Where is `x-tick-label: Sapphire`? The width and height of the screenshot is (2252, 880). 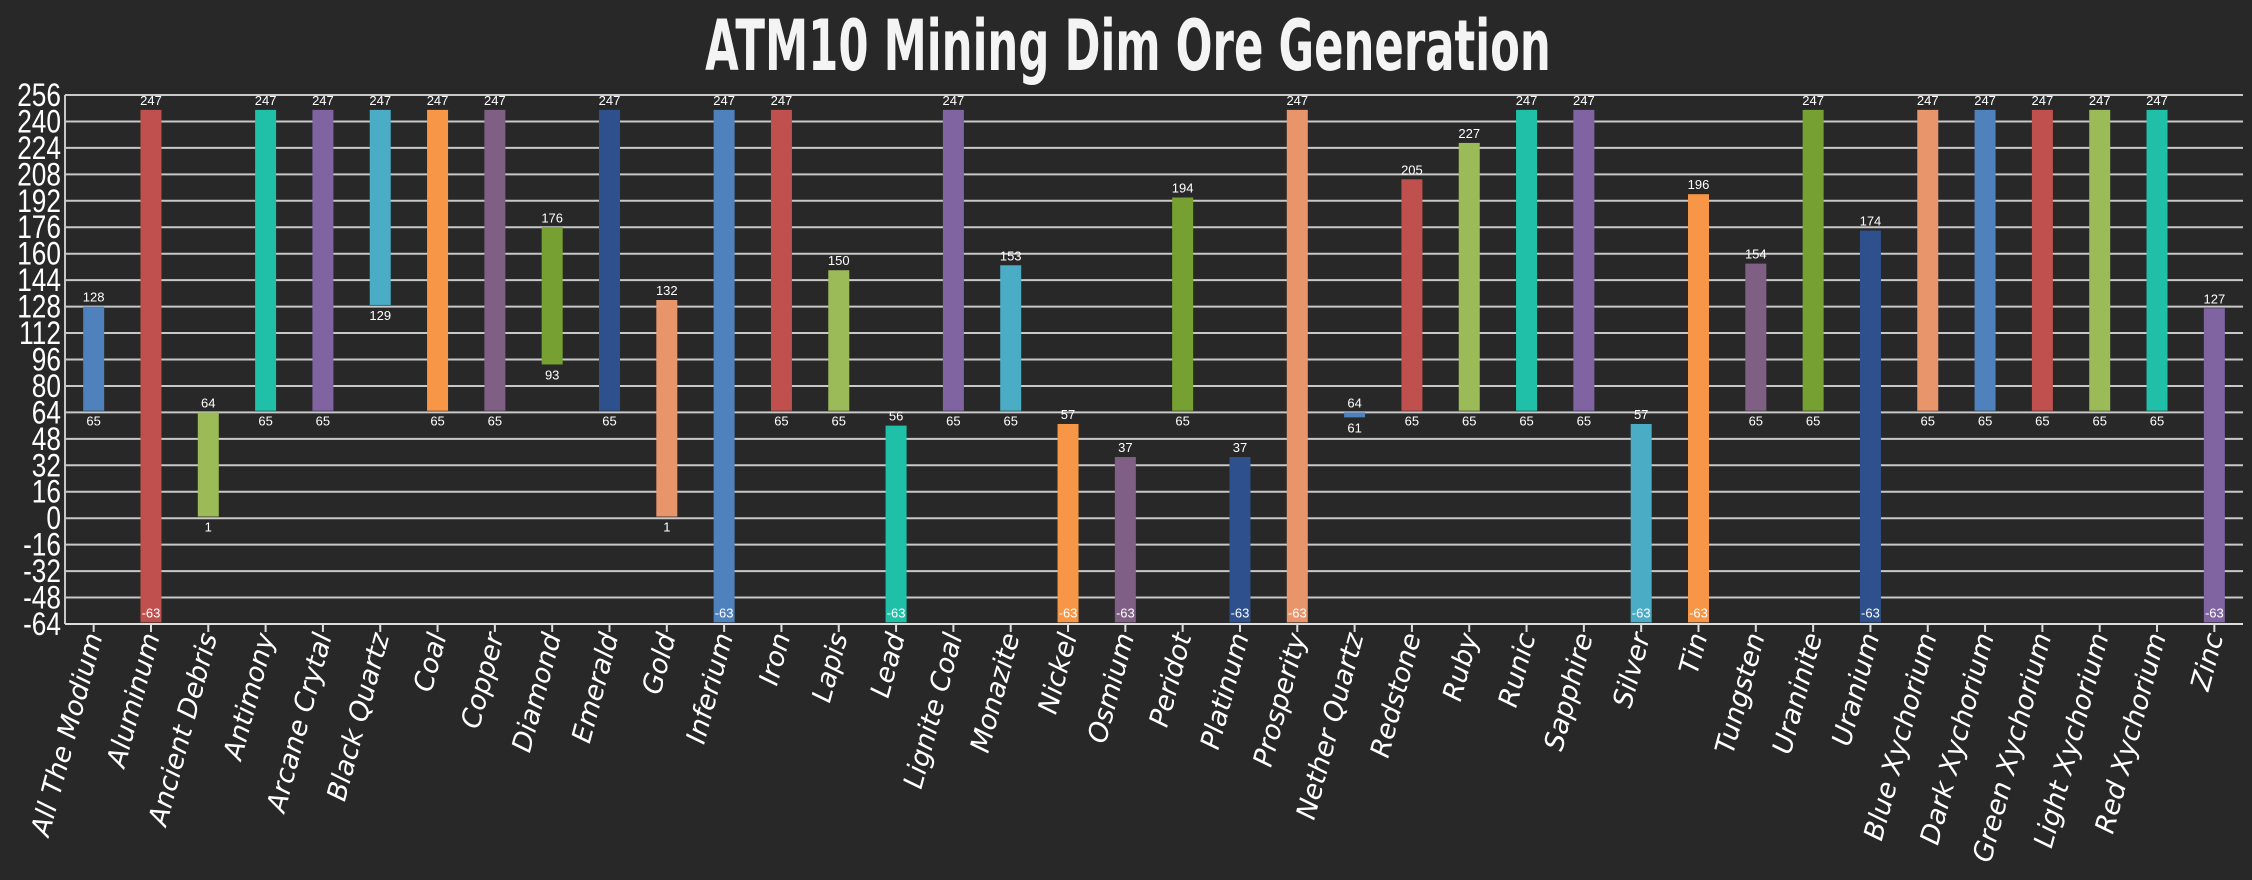
x-tick-label: Sapphire is located at coordinates (1569, 692).